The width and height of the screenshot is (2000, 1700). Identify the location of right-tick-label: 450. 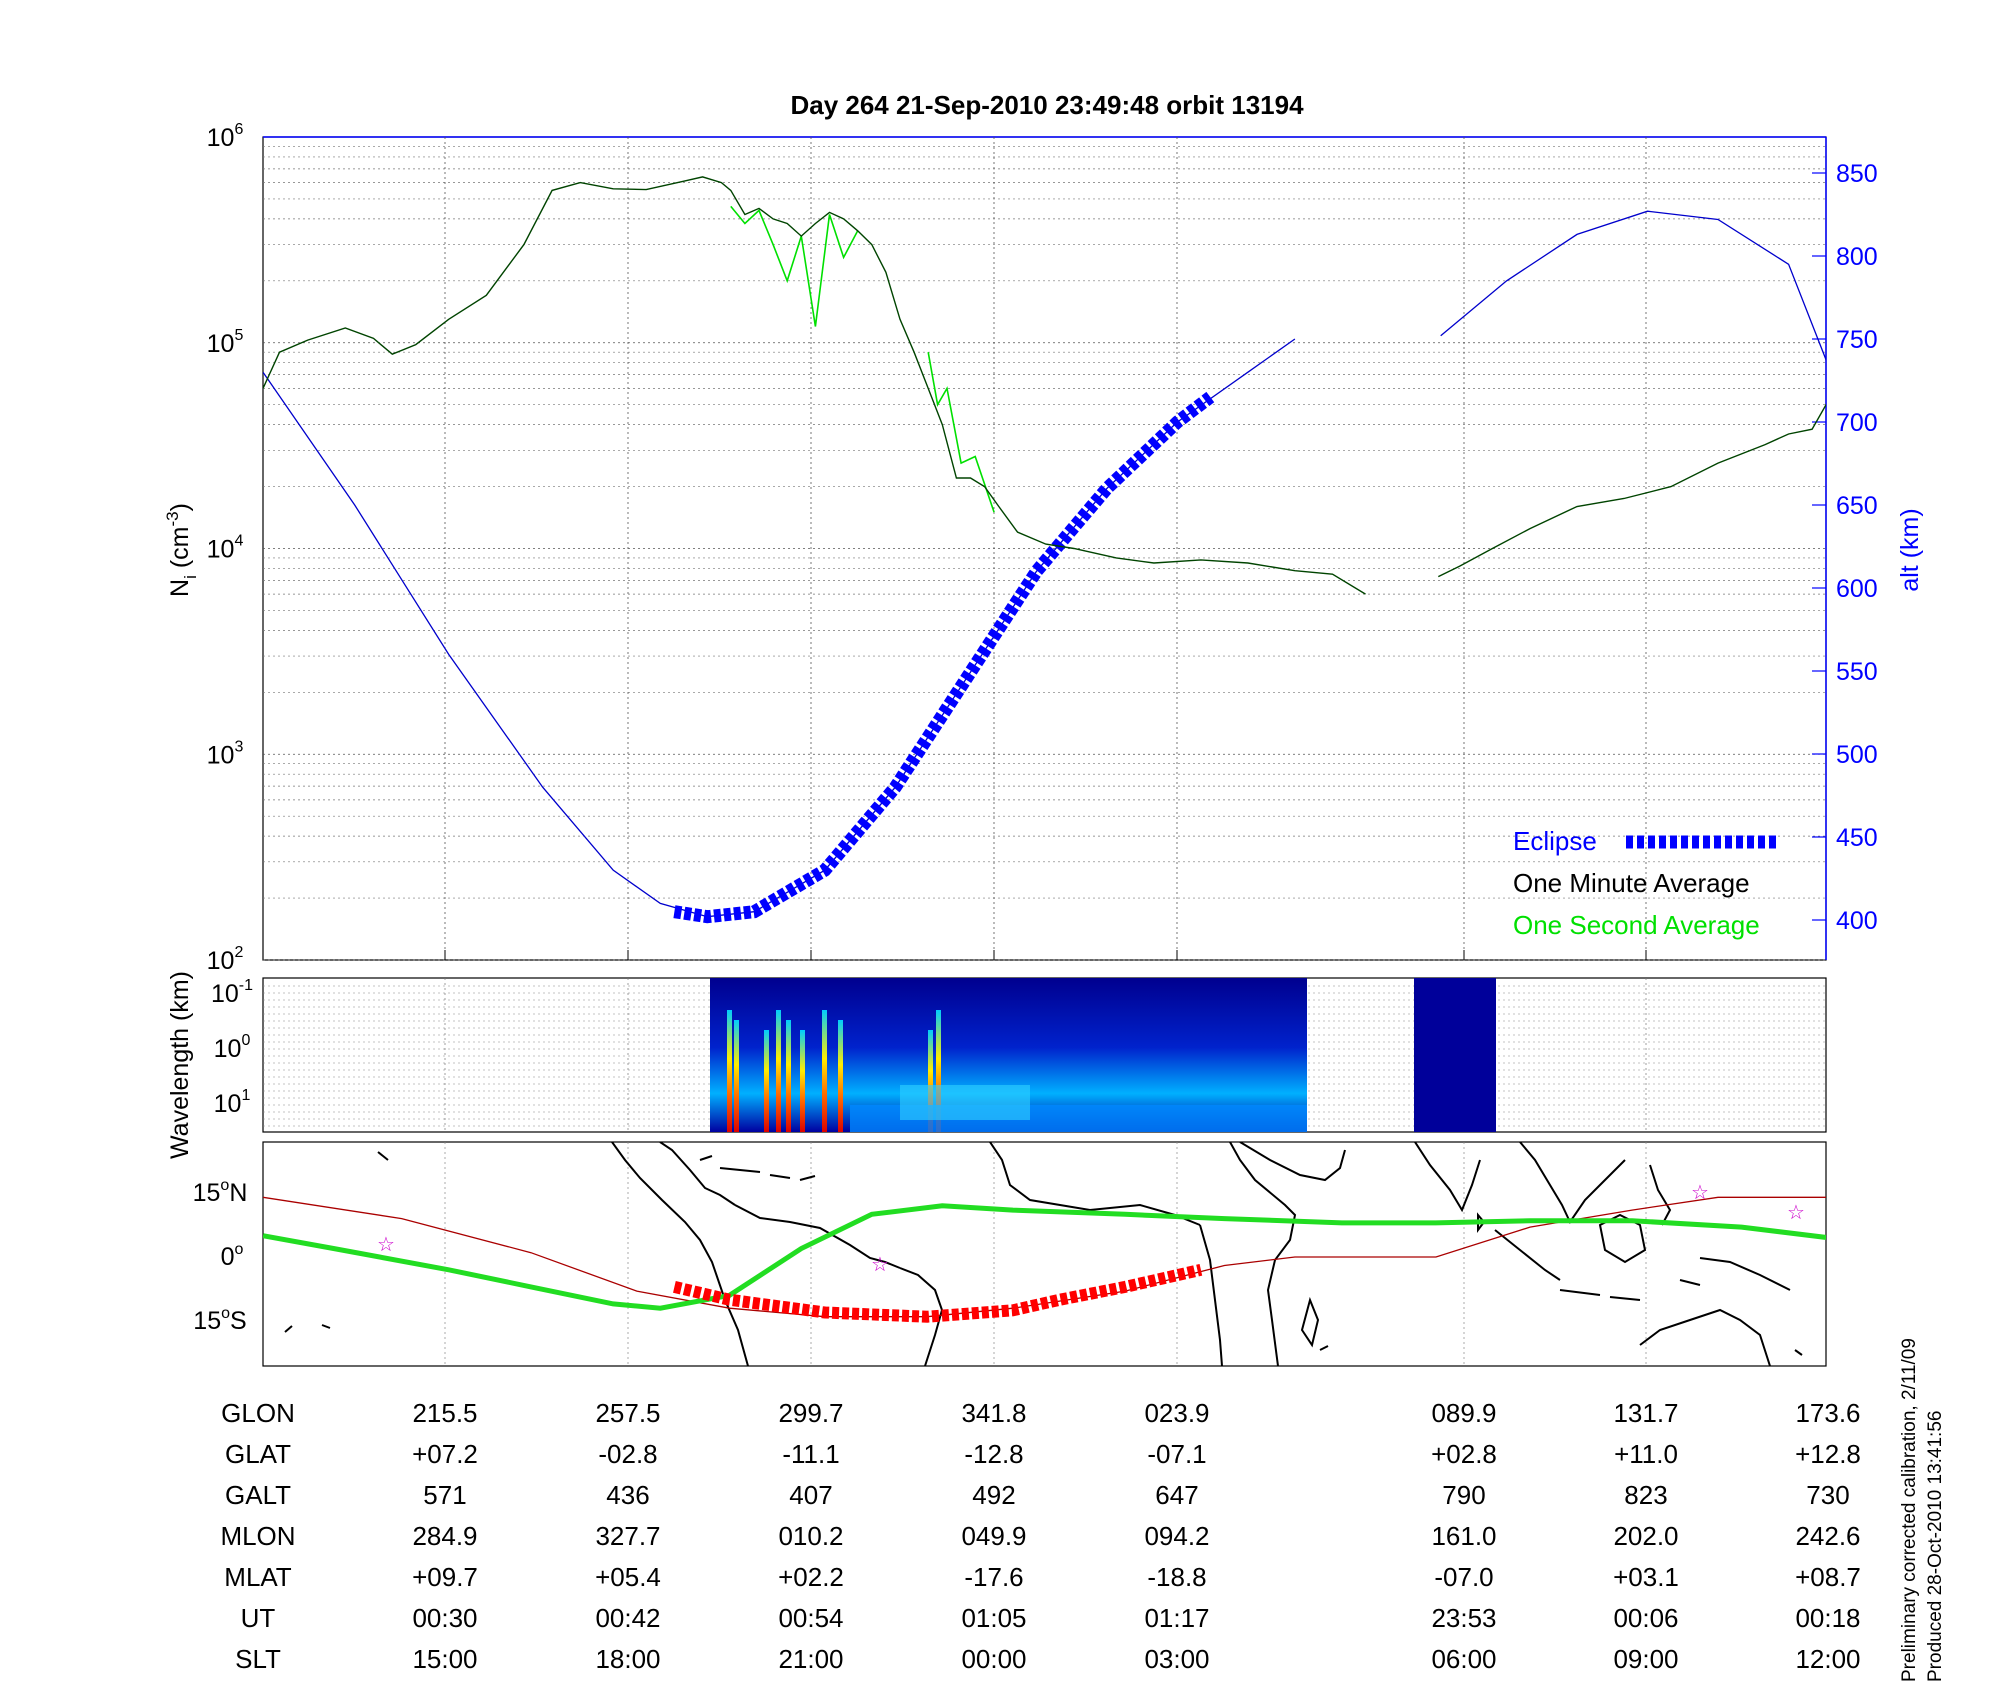
(1857, 838).